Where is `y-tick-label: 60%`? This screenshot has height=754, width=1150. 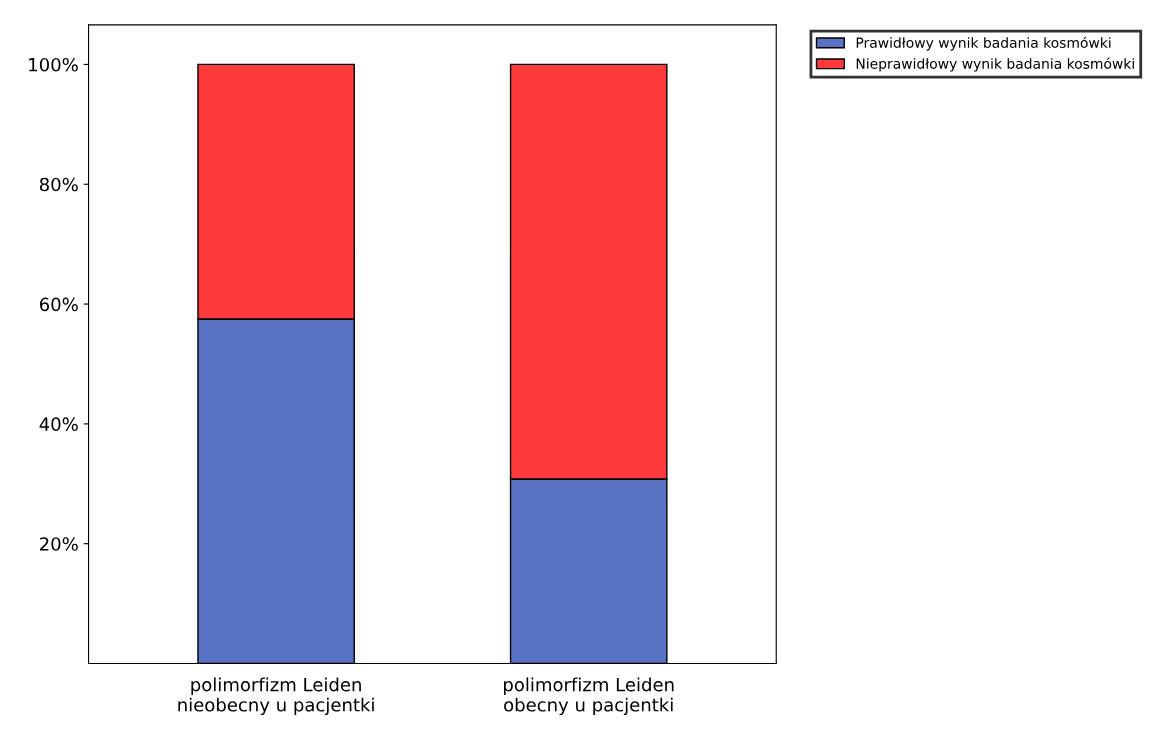 y-tick-label: 60% is located at coordinates (58, 304).